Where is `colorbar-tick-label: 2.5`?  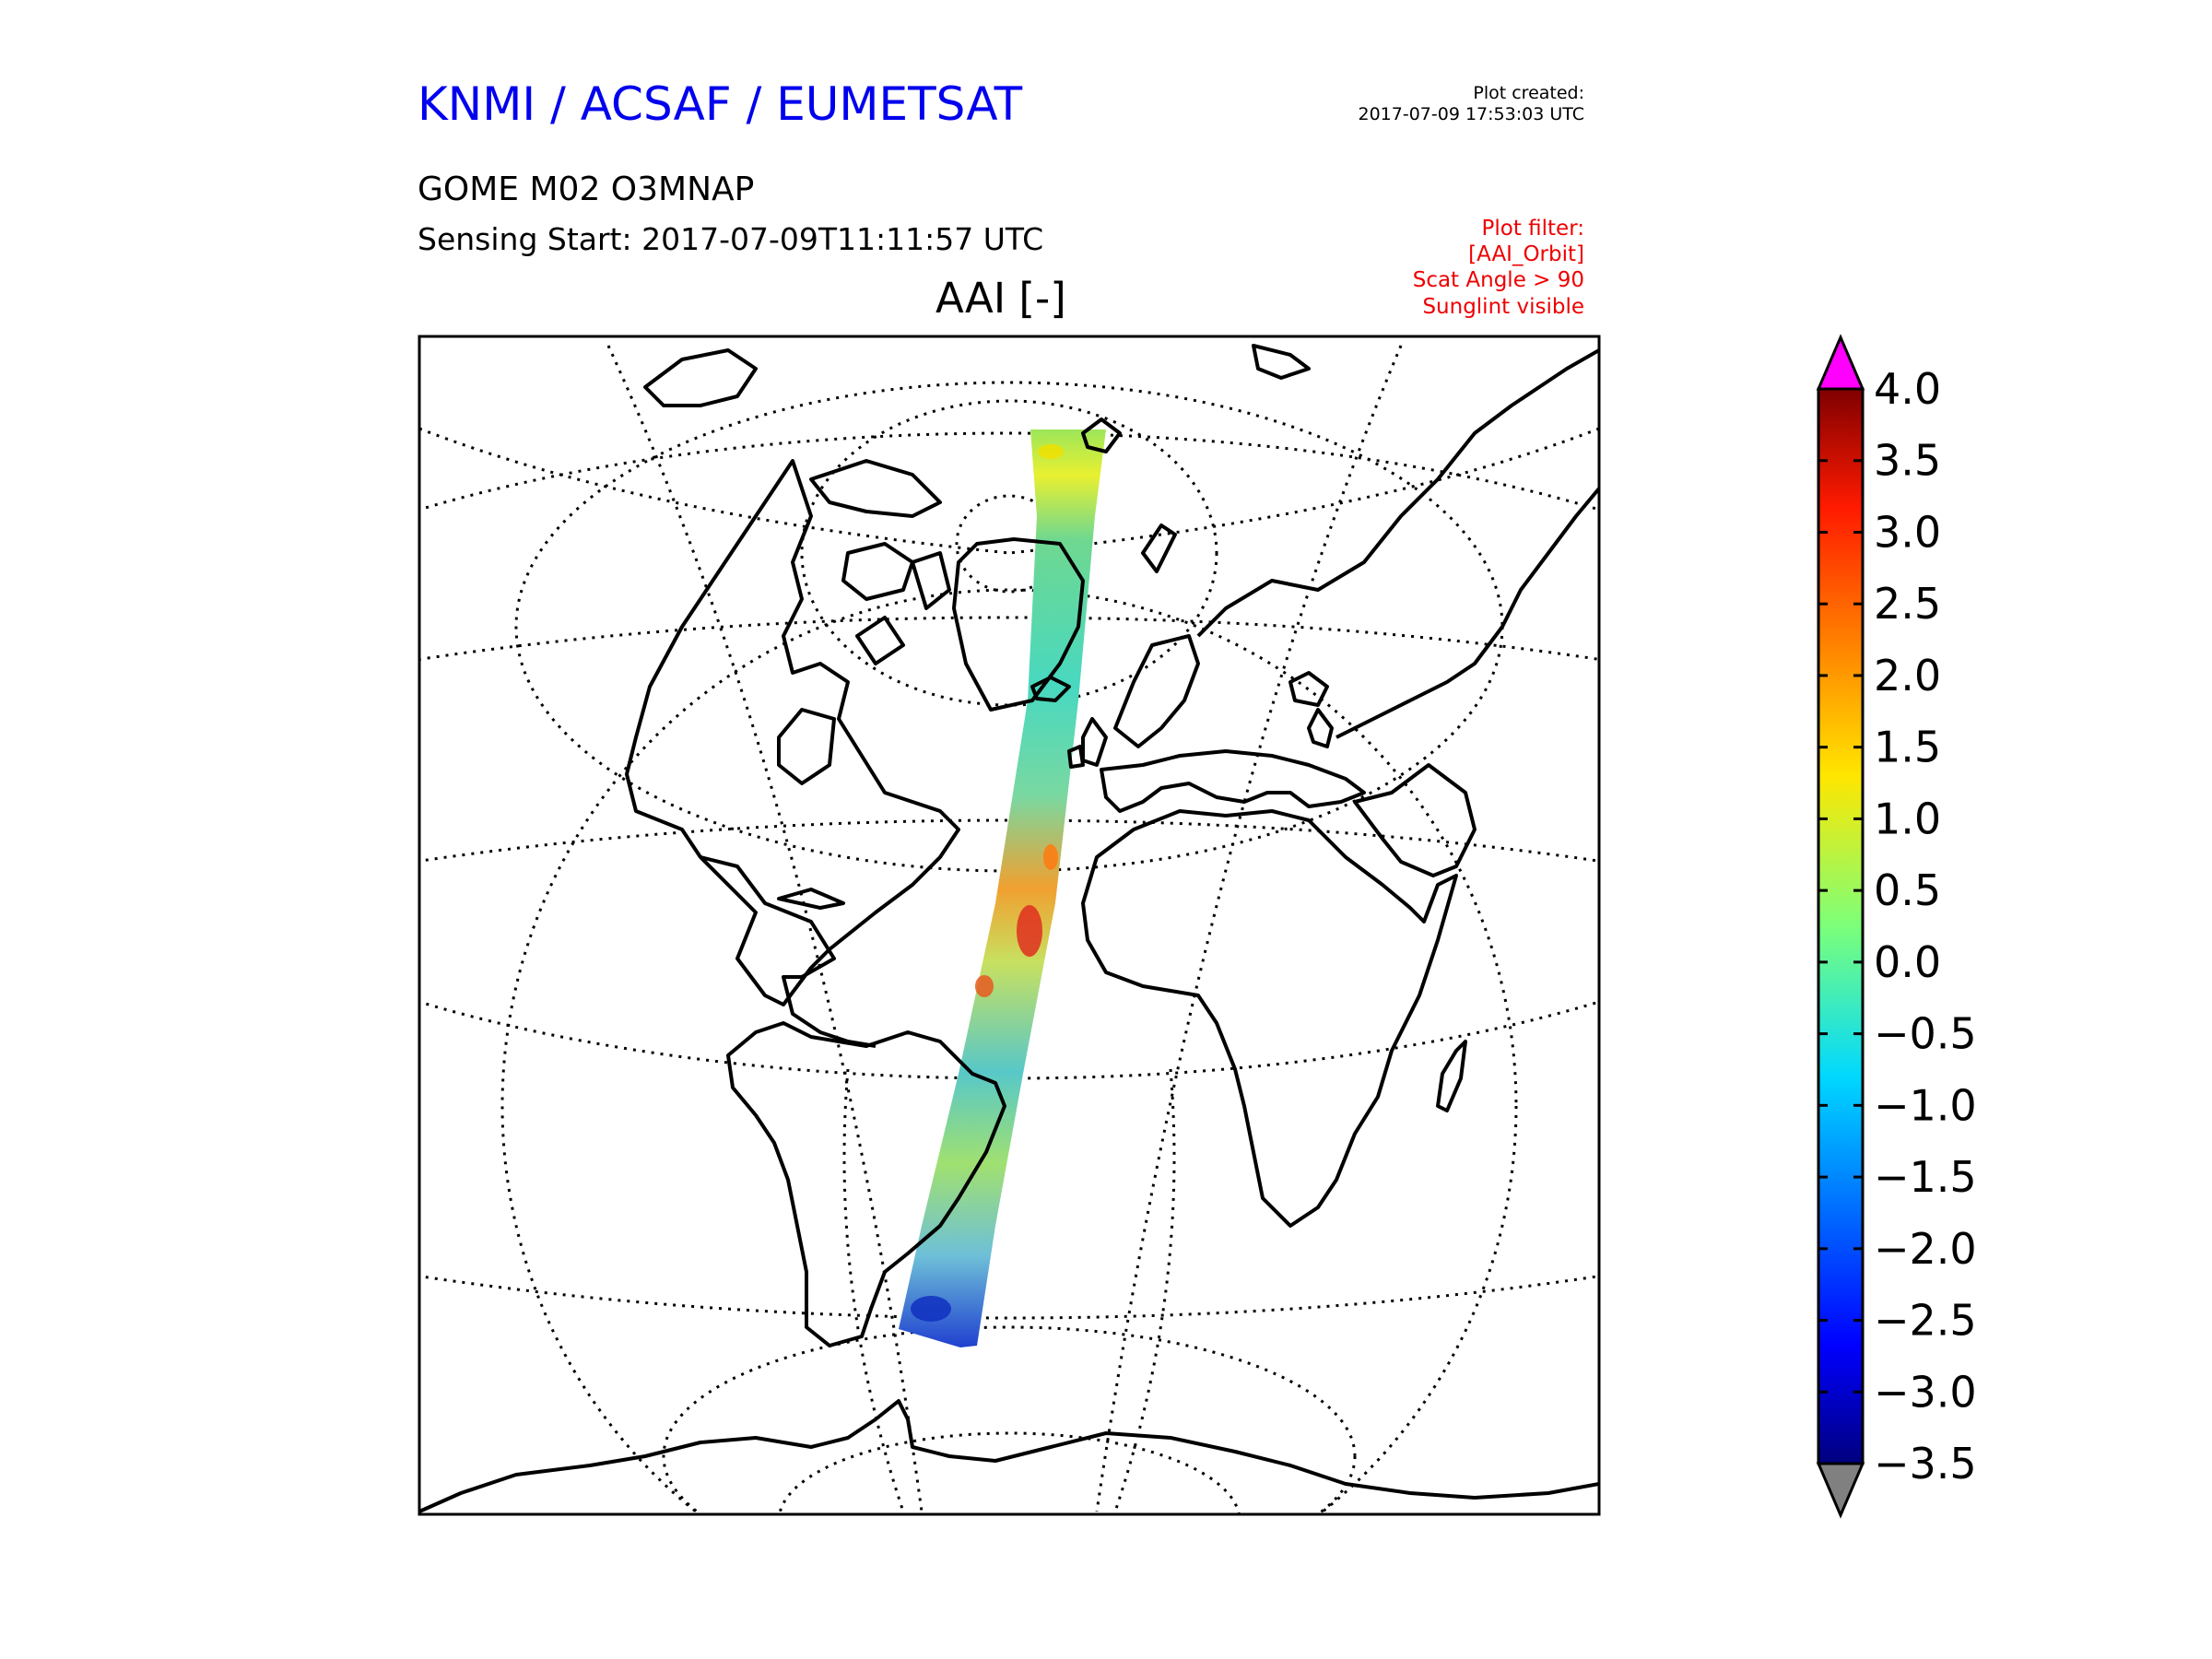
colorbar-tick-label: 2.5 is located at coordinates (1907, 604).